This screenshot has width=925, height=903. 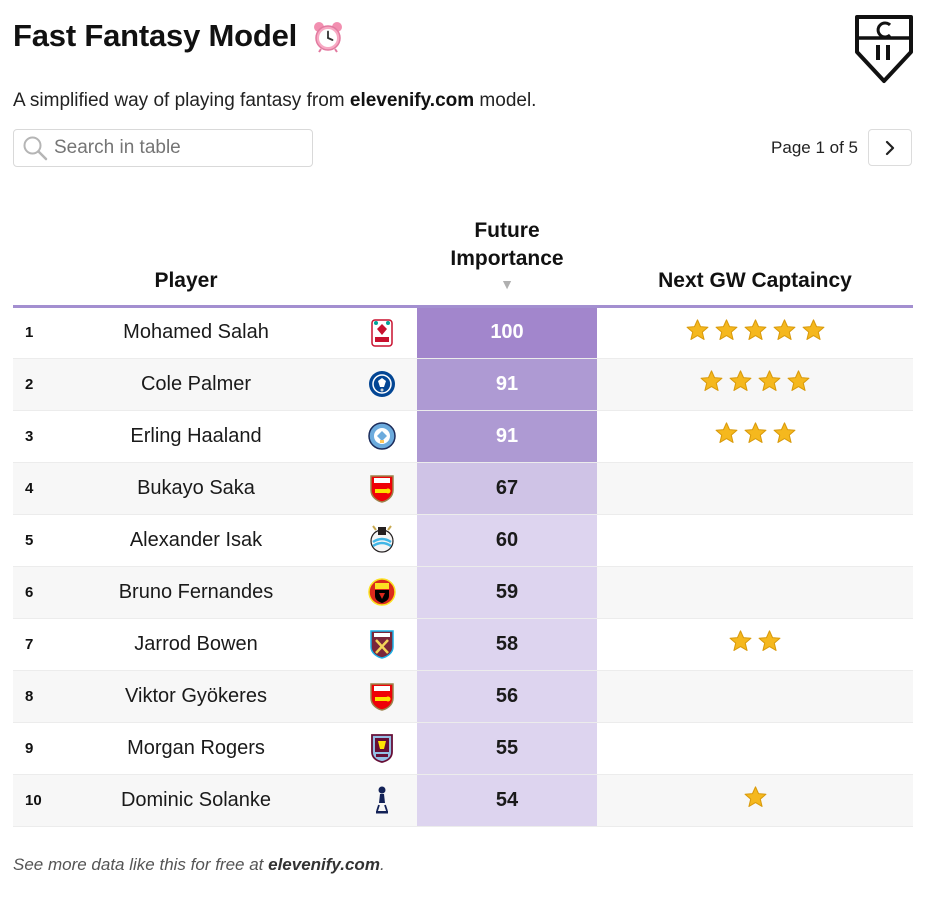 I want to click on aston-villa-badge-icon, so click(x=382, y=748).